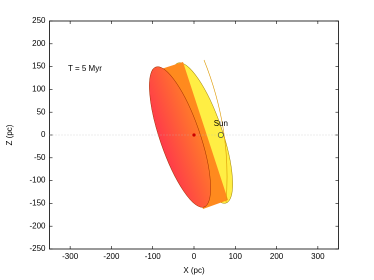 The image size is (374, 280). What do you see at coordinates (111, 256) in the screenshot?
I see `x-tick-label: -200` at bounding box center [111, 256].